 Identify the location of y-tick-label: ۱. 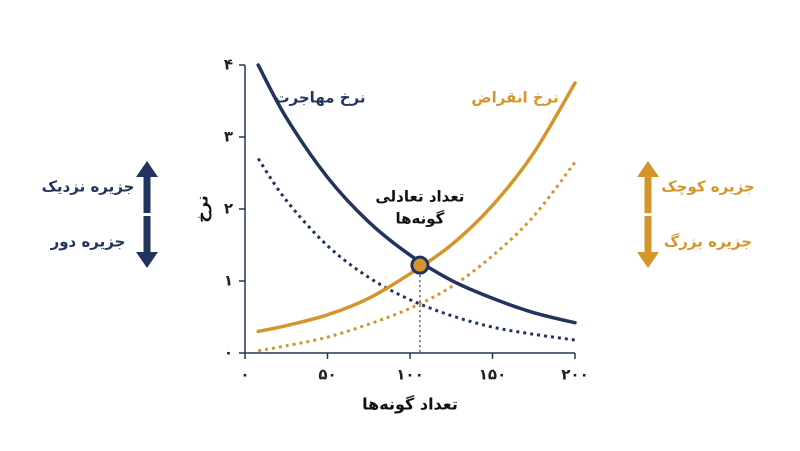
(228, 281).